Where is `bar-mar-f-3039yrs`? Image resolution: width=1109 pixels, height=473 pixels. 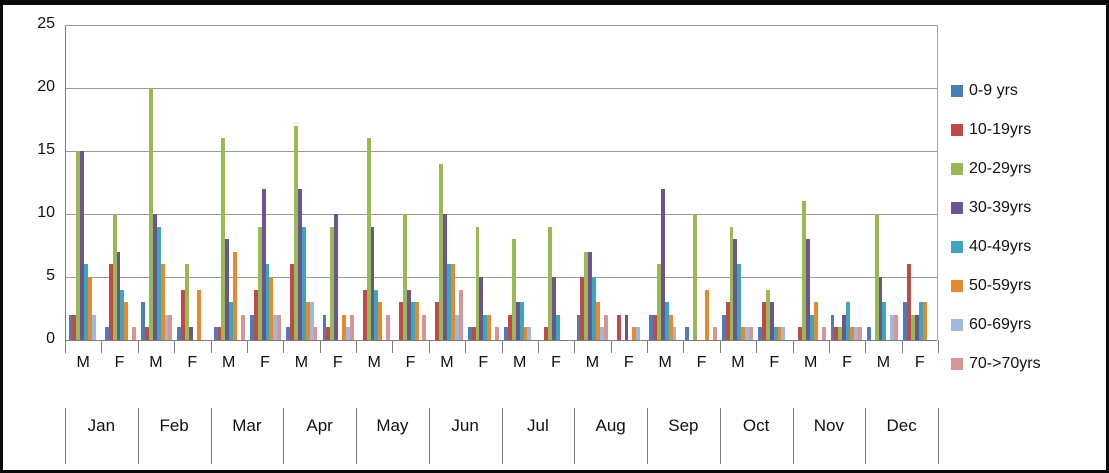
bar-mar-f-3039yrs is located at coordinates (263, 264).